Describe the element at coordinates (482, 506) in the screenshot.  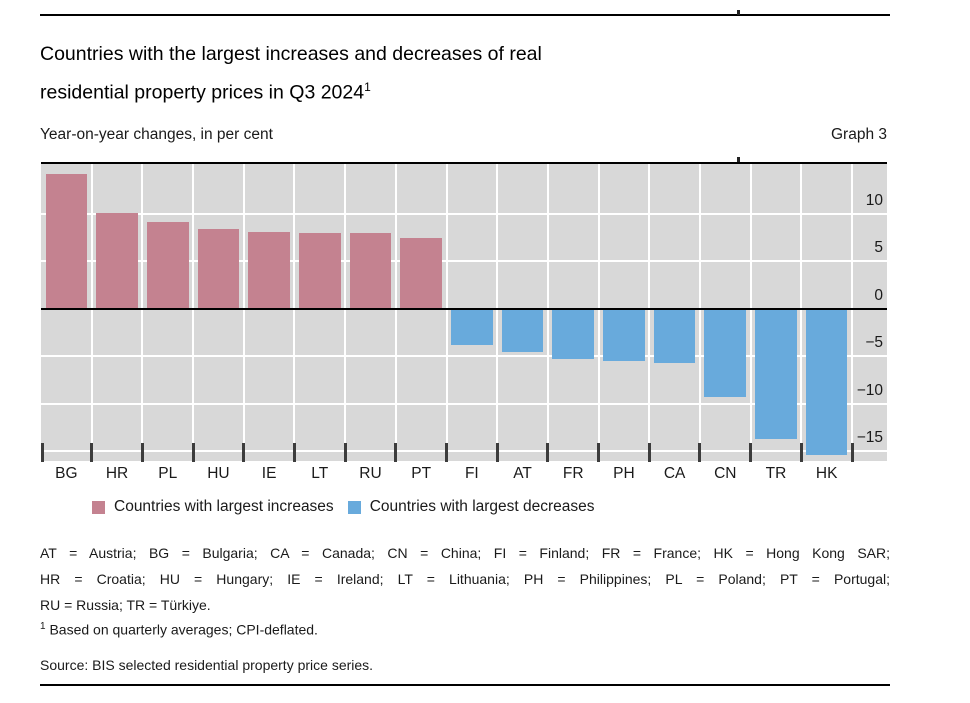
I see `legend-label-decreases: Countries with largest decreases` at that location.